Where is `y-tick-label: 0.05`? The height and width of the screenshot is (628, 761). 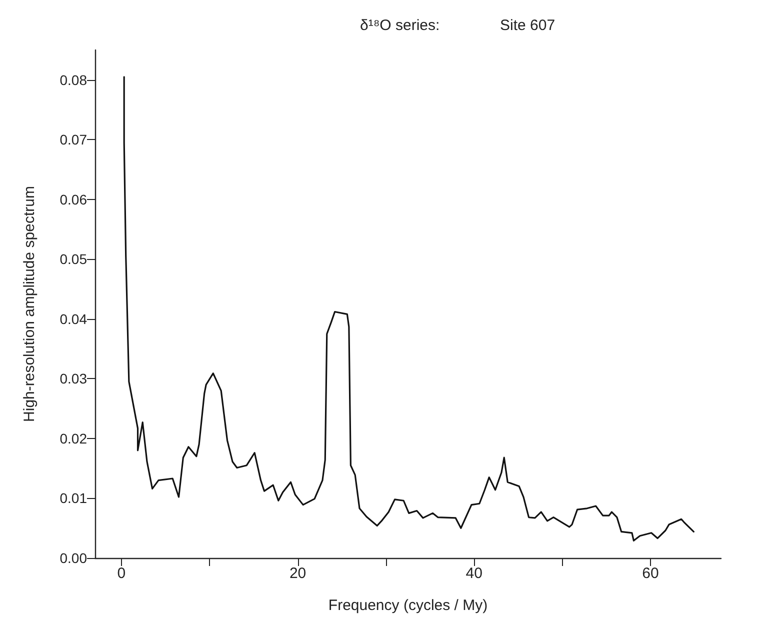 y-tick-label: 0.05 is located at coordinates (74, 259).